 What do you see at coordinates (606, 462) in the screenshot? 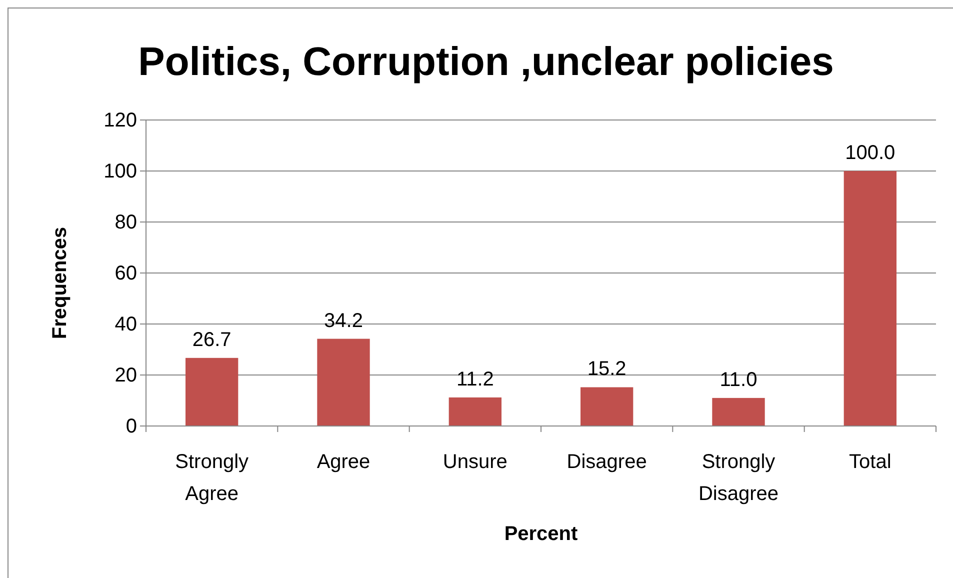
I see `x-tick-label: Disagree` at bounding box center [606, 462].